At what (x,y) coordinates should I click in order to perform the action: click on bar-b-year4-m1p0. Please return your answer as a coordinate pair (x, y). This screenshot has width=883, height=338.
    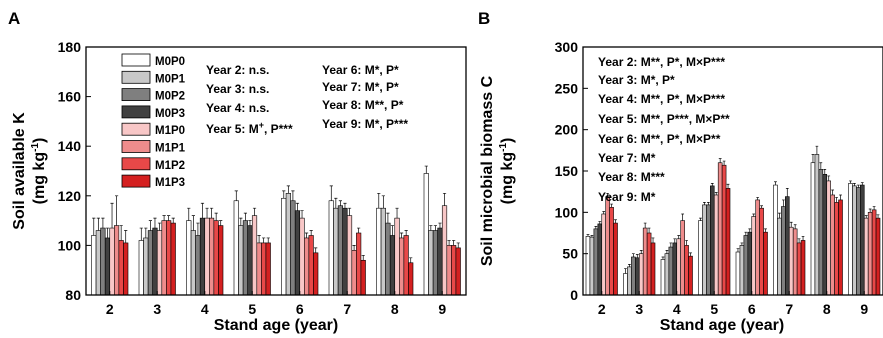
    Looking at the image, I should click on (678, 267).